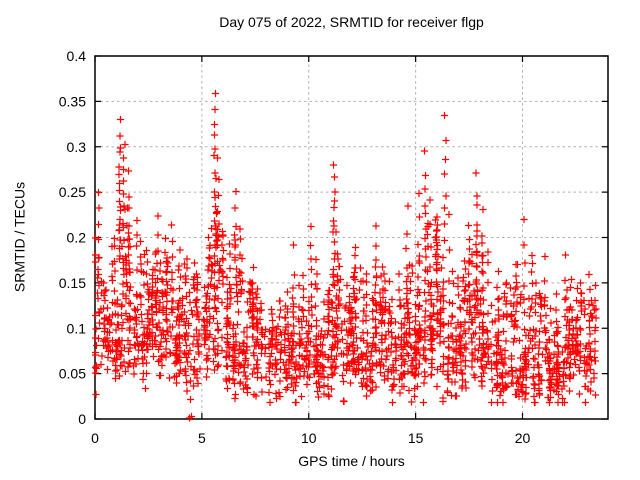 The width and height of the screenshot is (640, 480). What do you see at coordinates (72, 374) in the screenshot?
I see `y-tick-label: 0.05` at bounding box center [72, 374].